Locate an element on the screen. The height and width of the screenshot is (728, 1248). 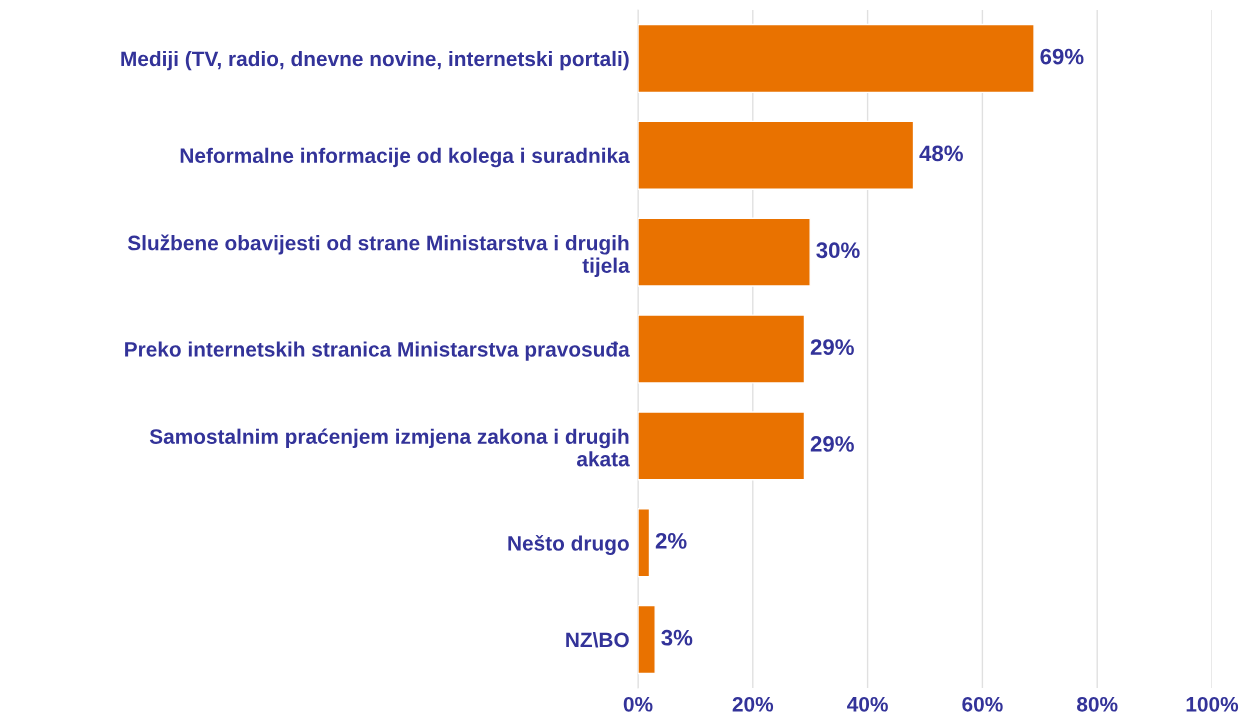
x-tick-label: 80% is located at coordinates (1097, 704).